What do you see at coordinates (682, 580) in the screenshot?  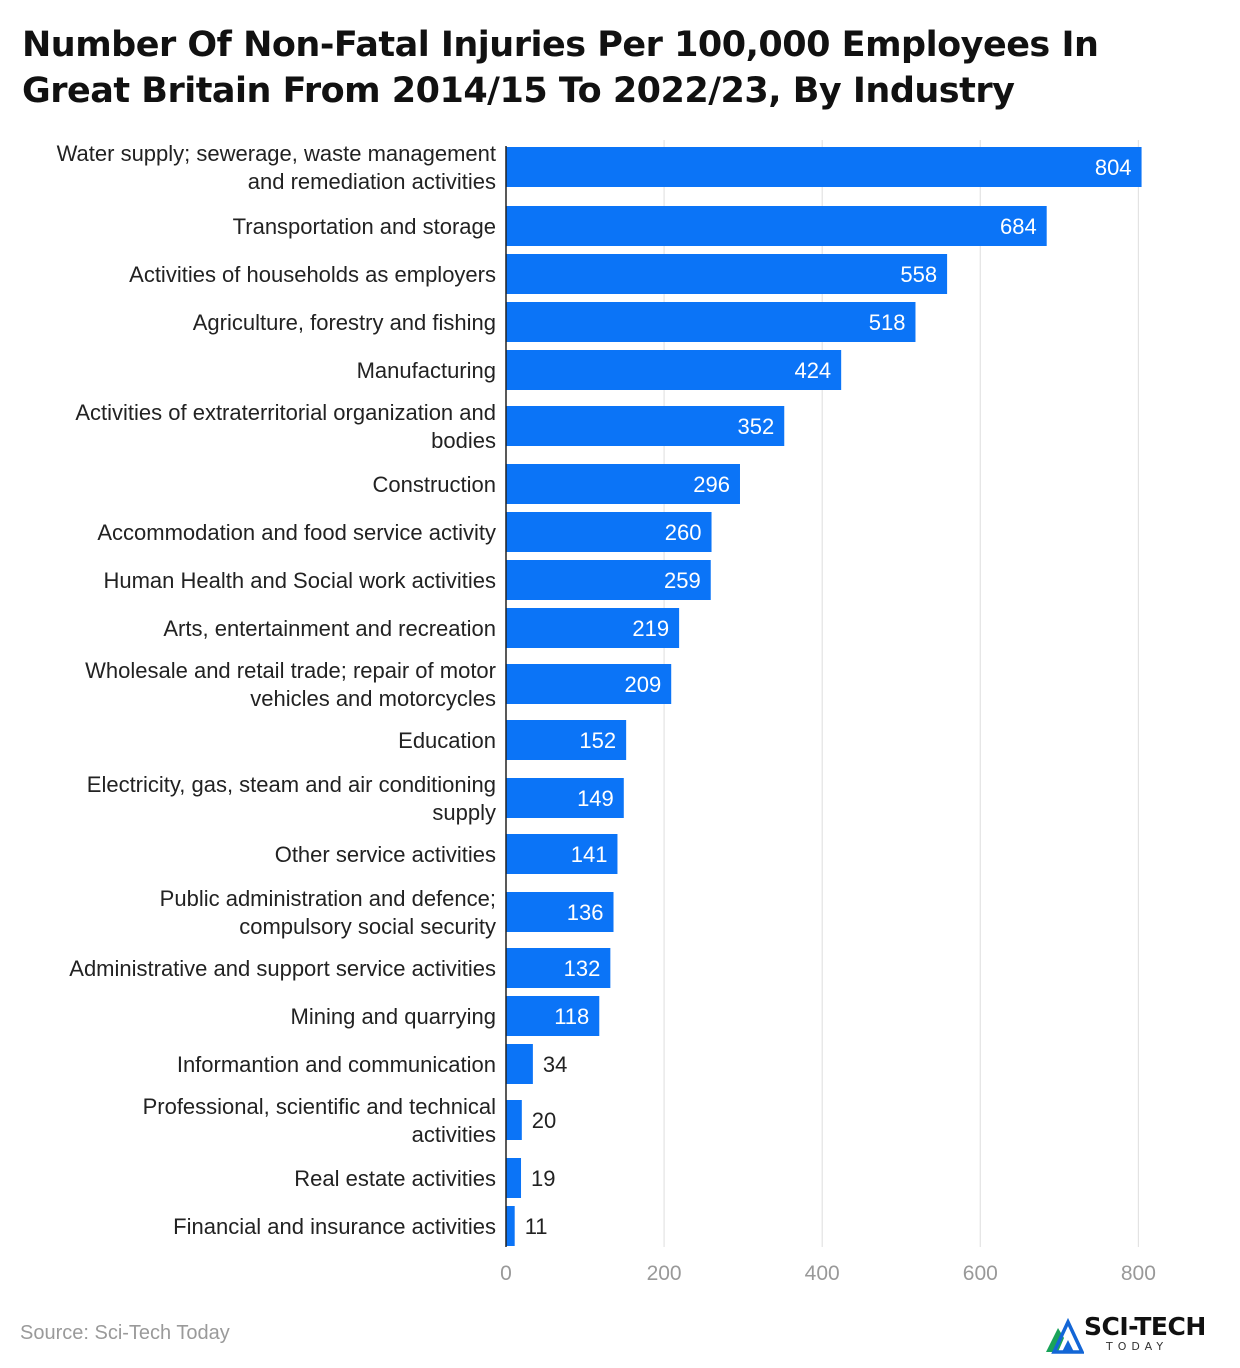 I see `data-label-8: 259` at bounding box center [682, 580].